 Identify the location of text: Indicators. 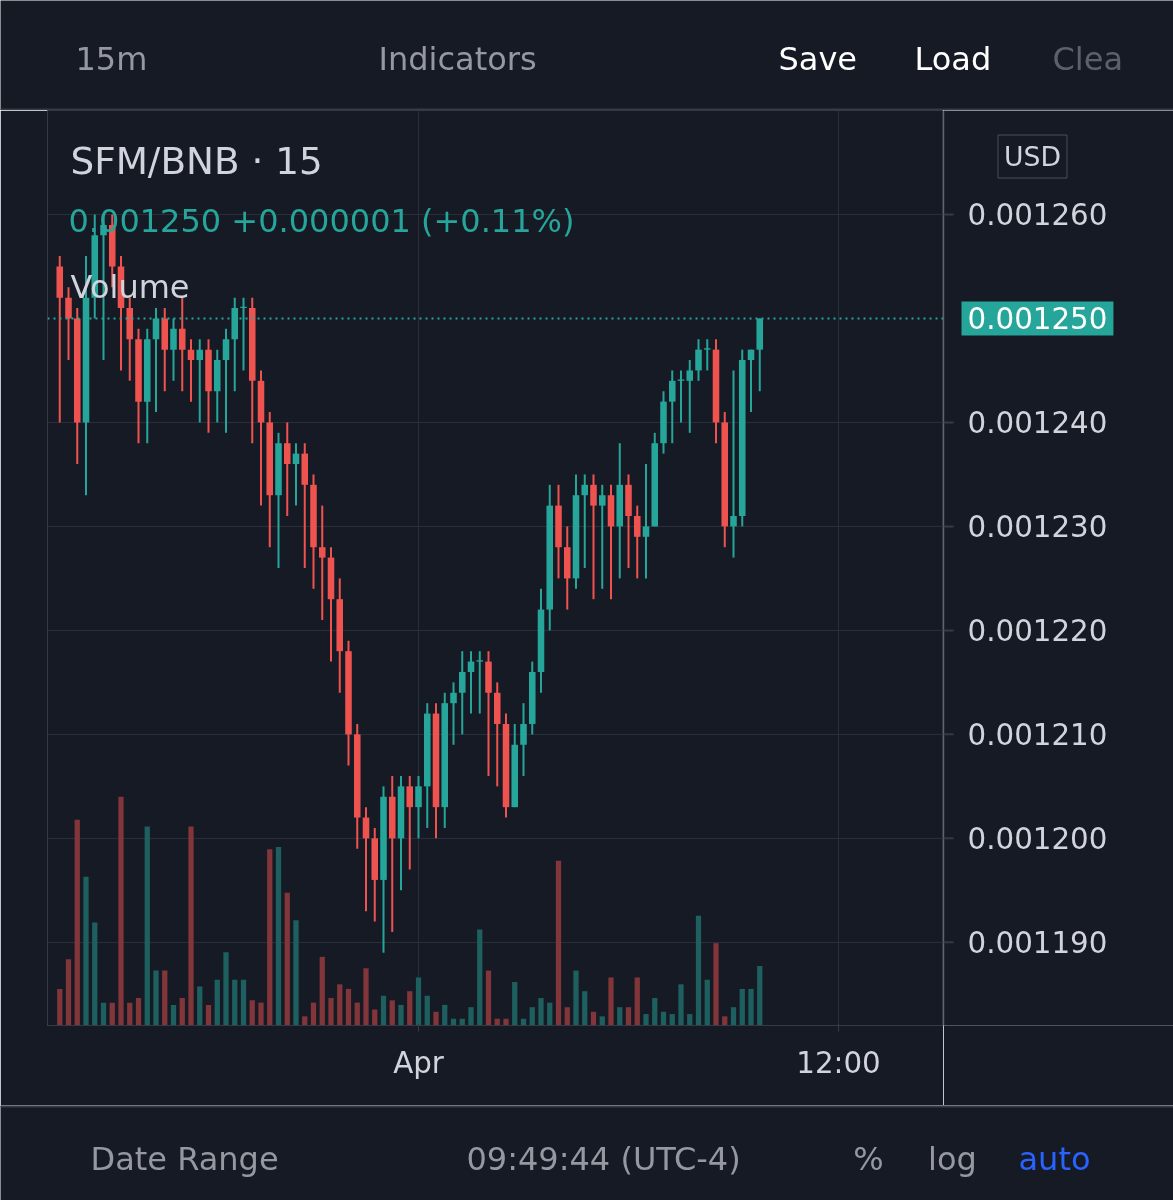
(457, 58).